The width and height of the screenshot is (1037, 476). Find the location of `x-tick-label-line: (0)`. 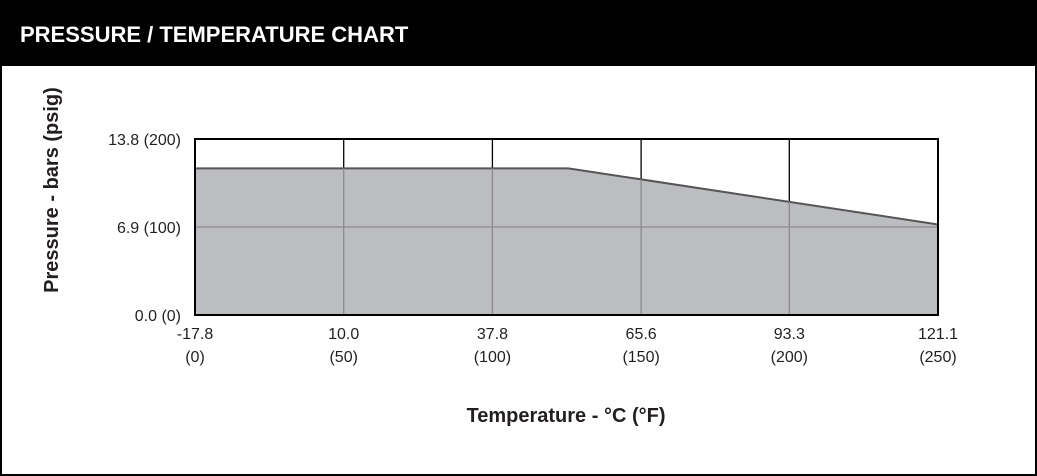

x-tick-label-line: (0) is located at coordinates (195, 357).